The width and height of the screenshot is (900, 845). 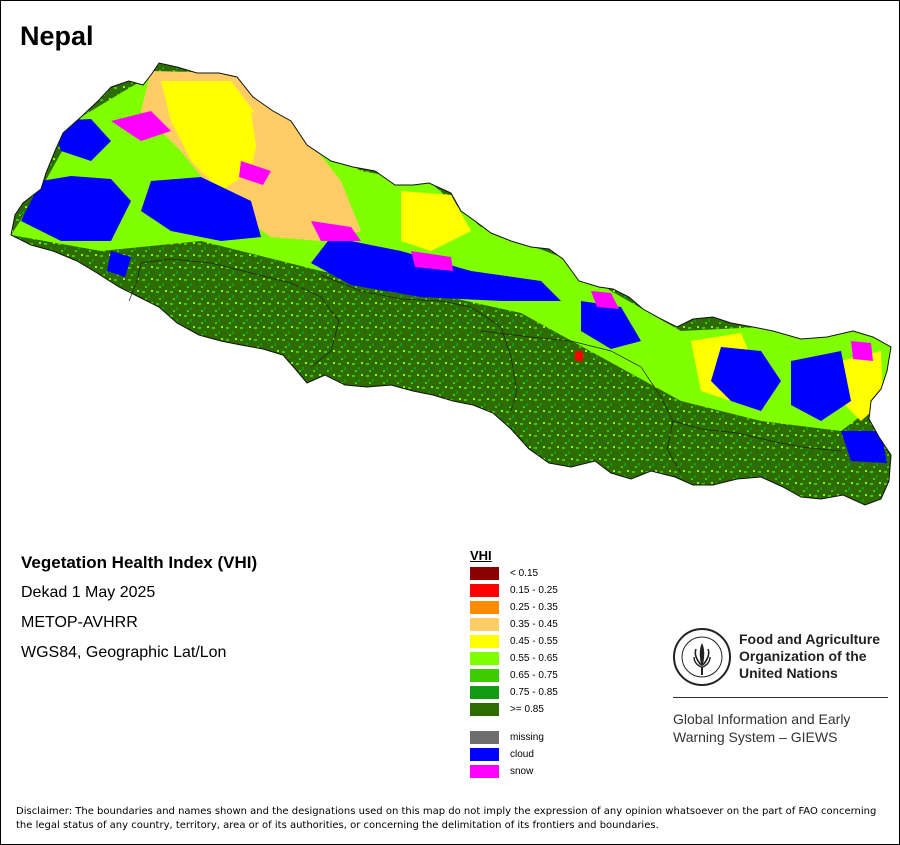 What do you see at coordinates (788, 673) in the screenshot?
I see `org-line: United Nations` at bounding box center [788, 673].